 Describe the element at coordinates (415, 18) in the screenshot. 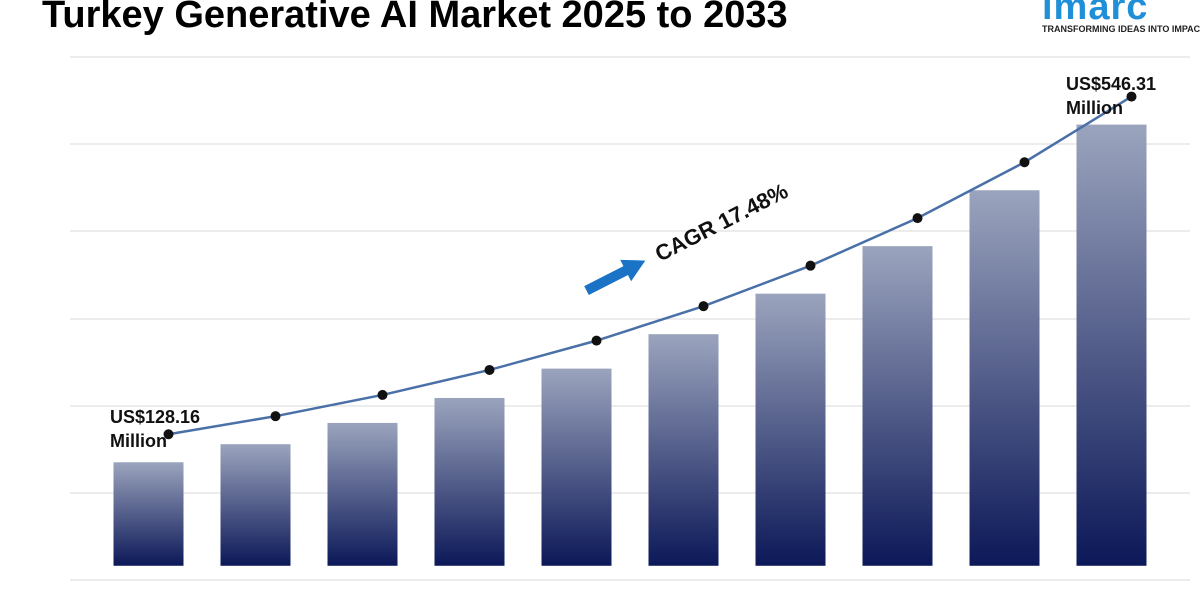

I see `chart-title: Turkey Generative AI Market 2025 to 2033` at that location.